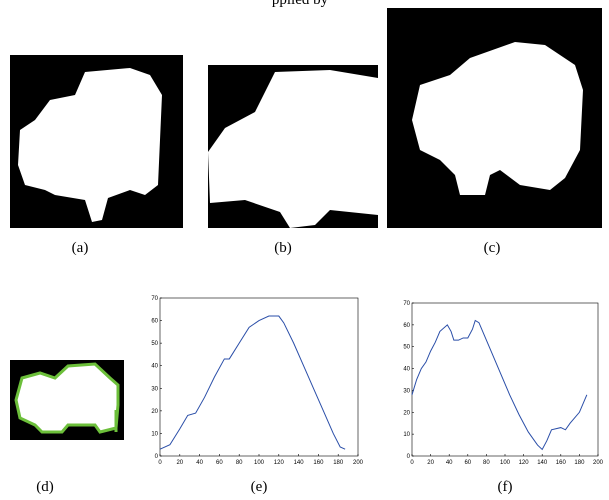 This screenshot has width=609, height=500. Describe the element at coordinates (293, 149) in the screenshot. I see `shape-b` at that location.